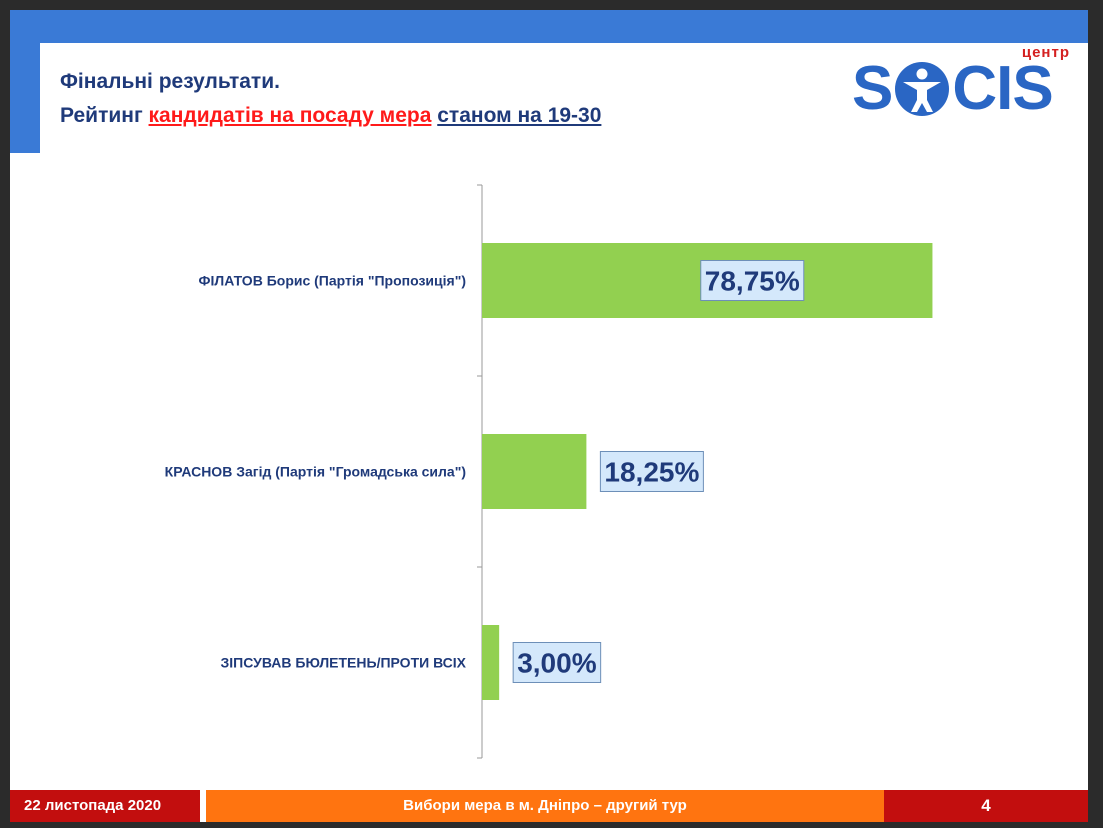 Image resolution: width=1103 pixels, height=828 pixels. Describe the element at coordinates (922, 89) in the screenshot. I see `logo-person-icon` at that location.